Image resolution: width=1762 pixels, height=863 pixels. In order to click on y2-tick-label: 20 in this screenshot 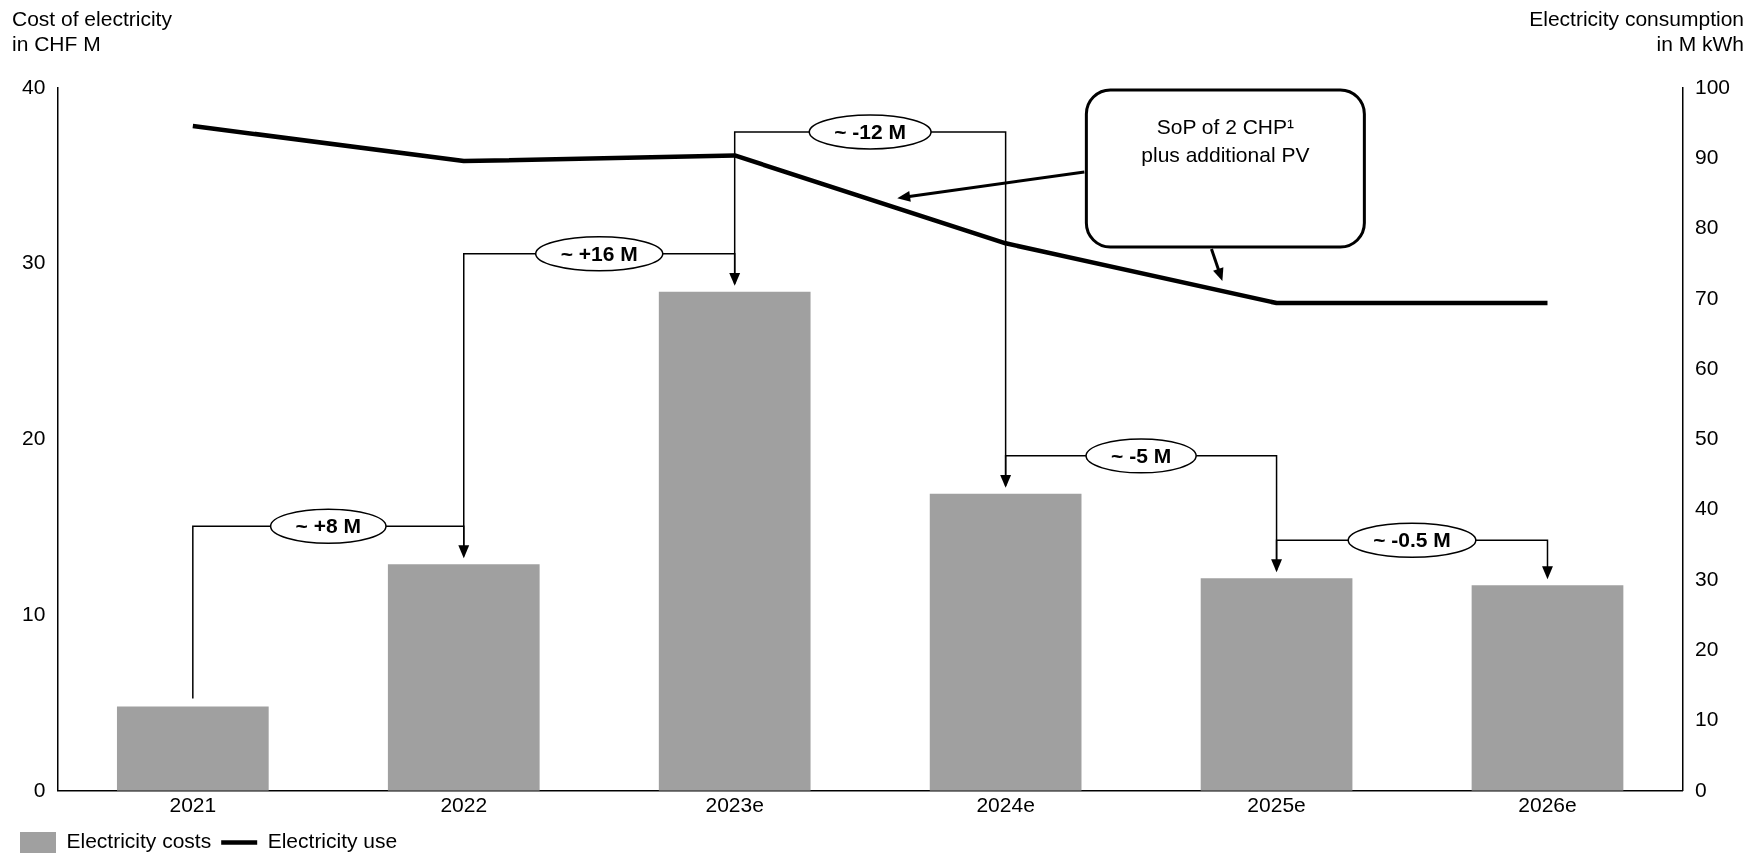, I will do `click(1706, 649)`.